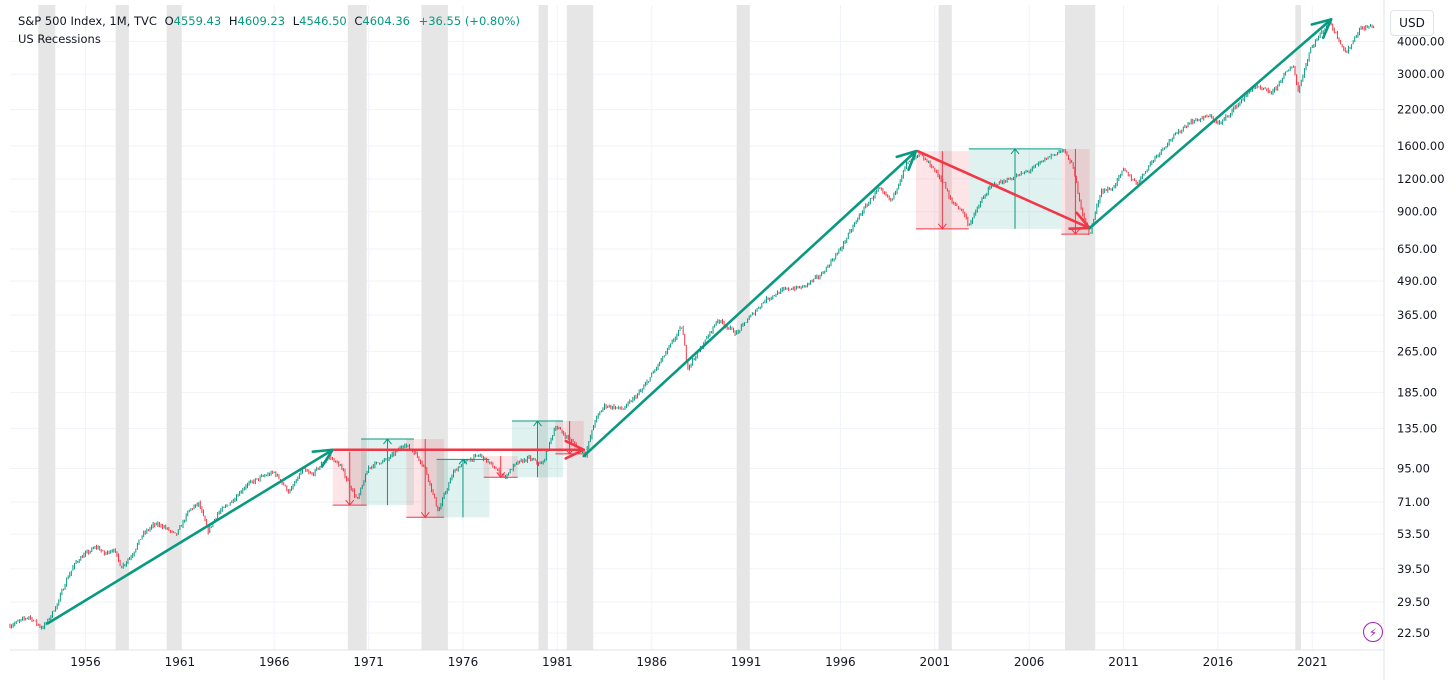 The height and width of the screenshot is (684, 1456). I want to click on y-tick-label: 3000.00, so click(1421, 74).